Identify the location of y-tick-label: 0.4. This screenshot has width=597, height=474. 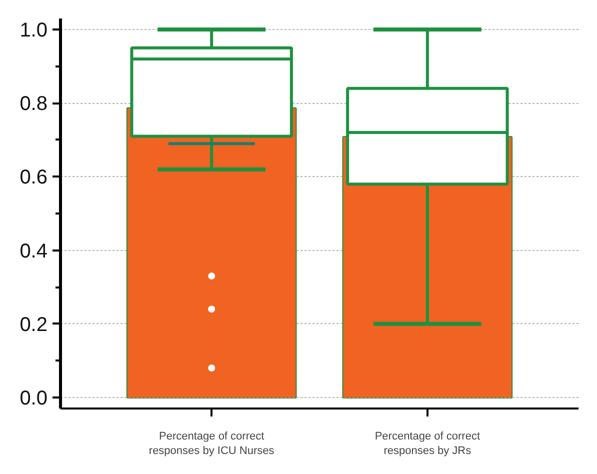
(34, 251).